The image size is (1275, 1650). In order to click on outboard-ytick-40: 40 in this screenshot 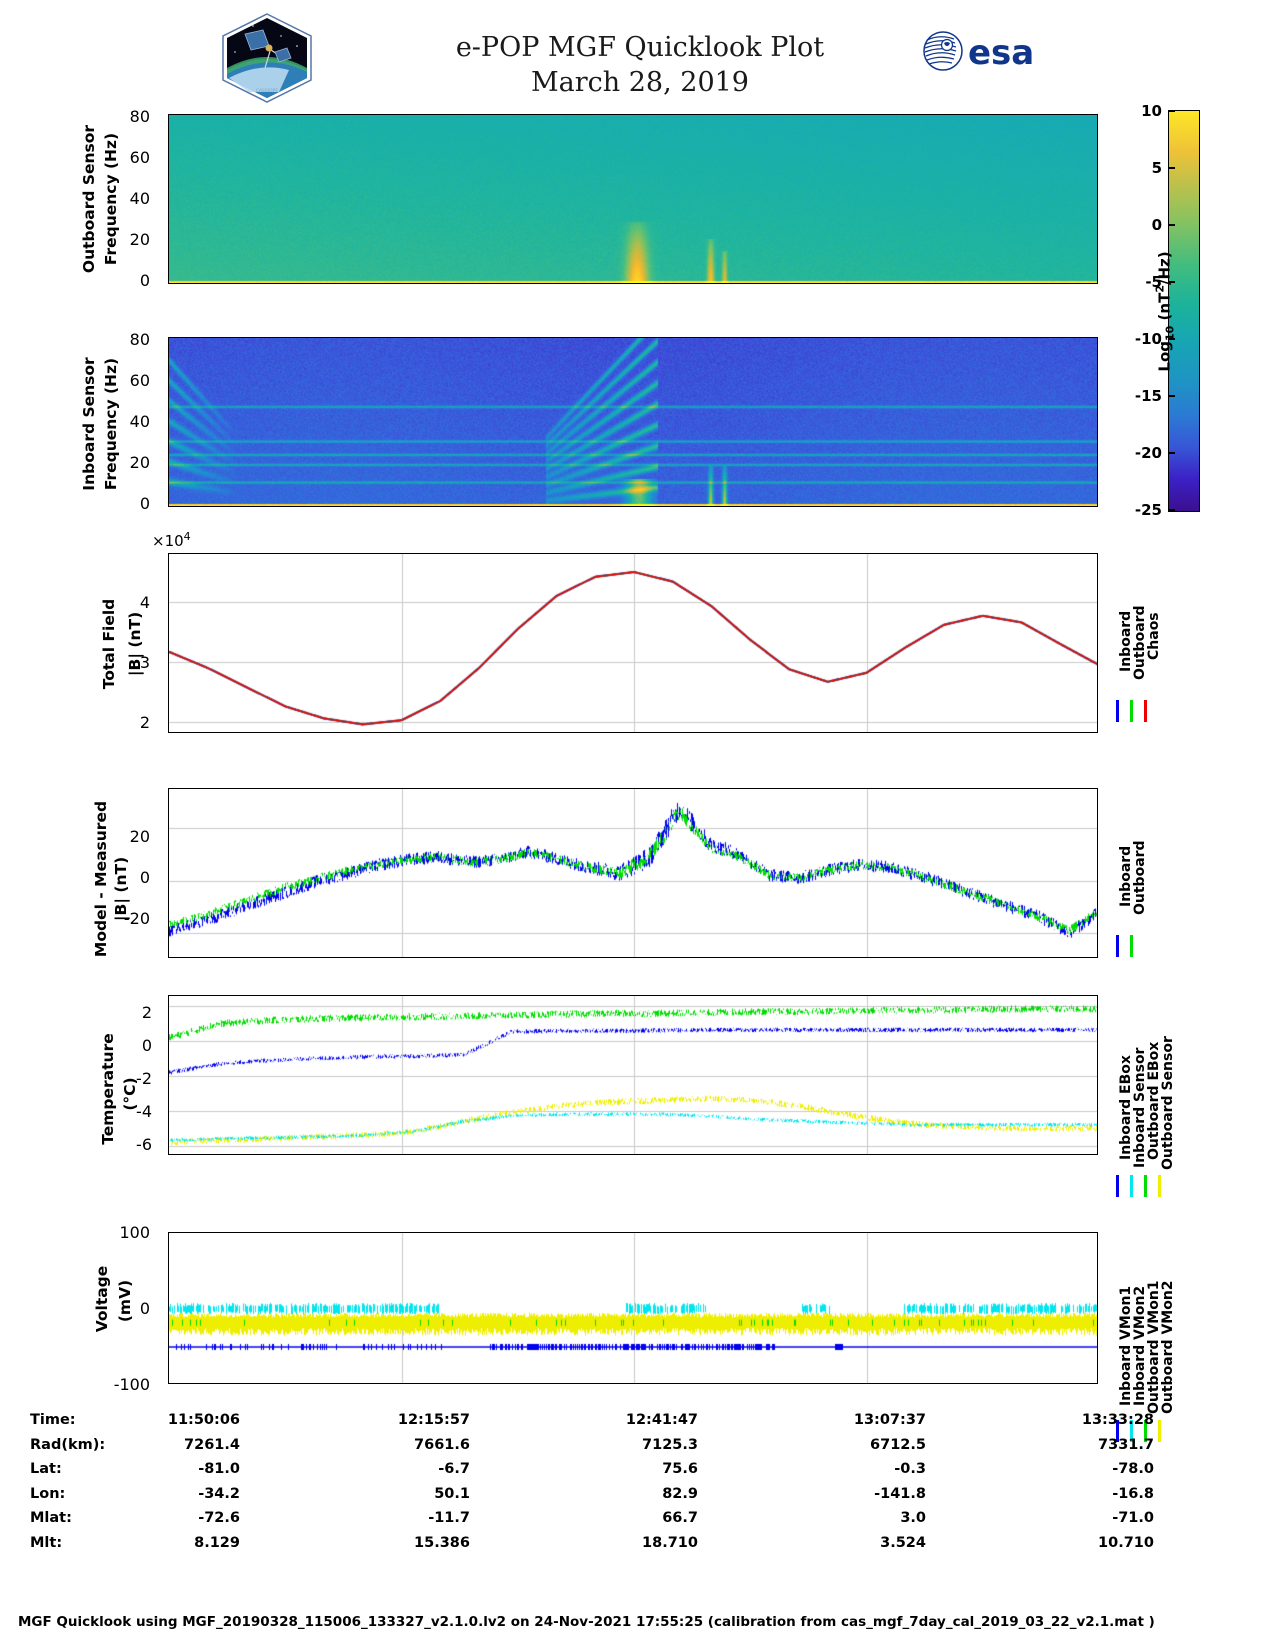, I will do `click(139, 198)`.